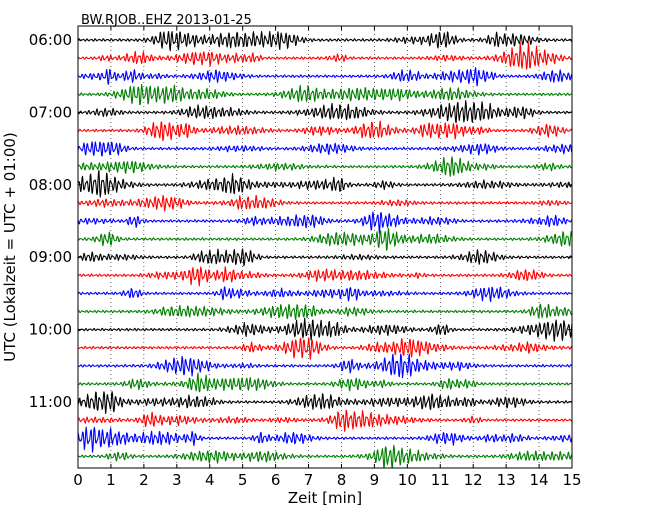  I want to click on x-tick-label-10: 10, so click(407, 480).